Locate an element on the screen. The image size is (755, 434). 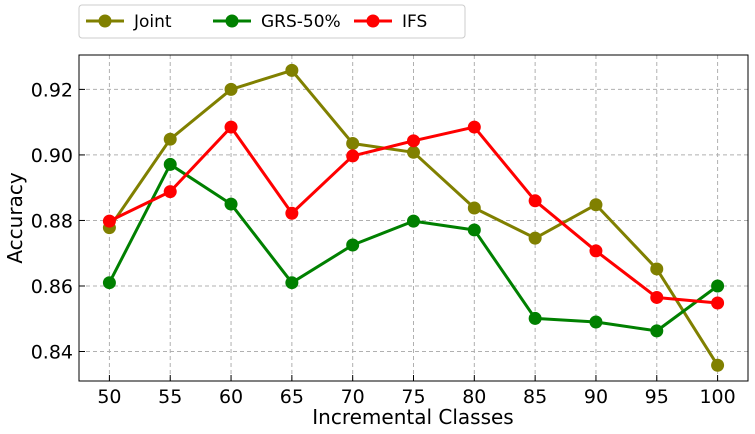
x-tick-label: 85 is located at coordinates (535, 397).